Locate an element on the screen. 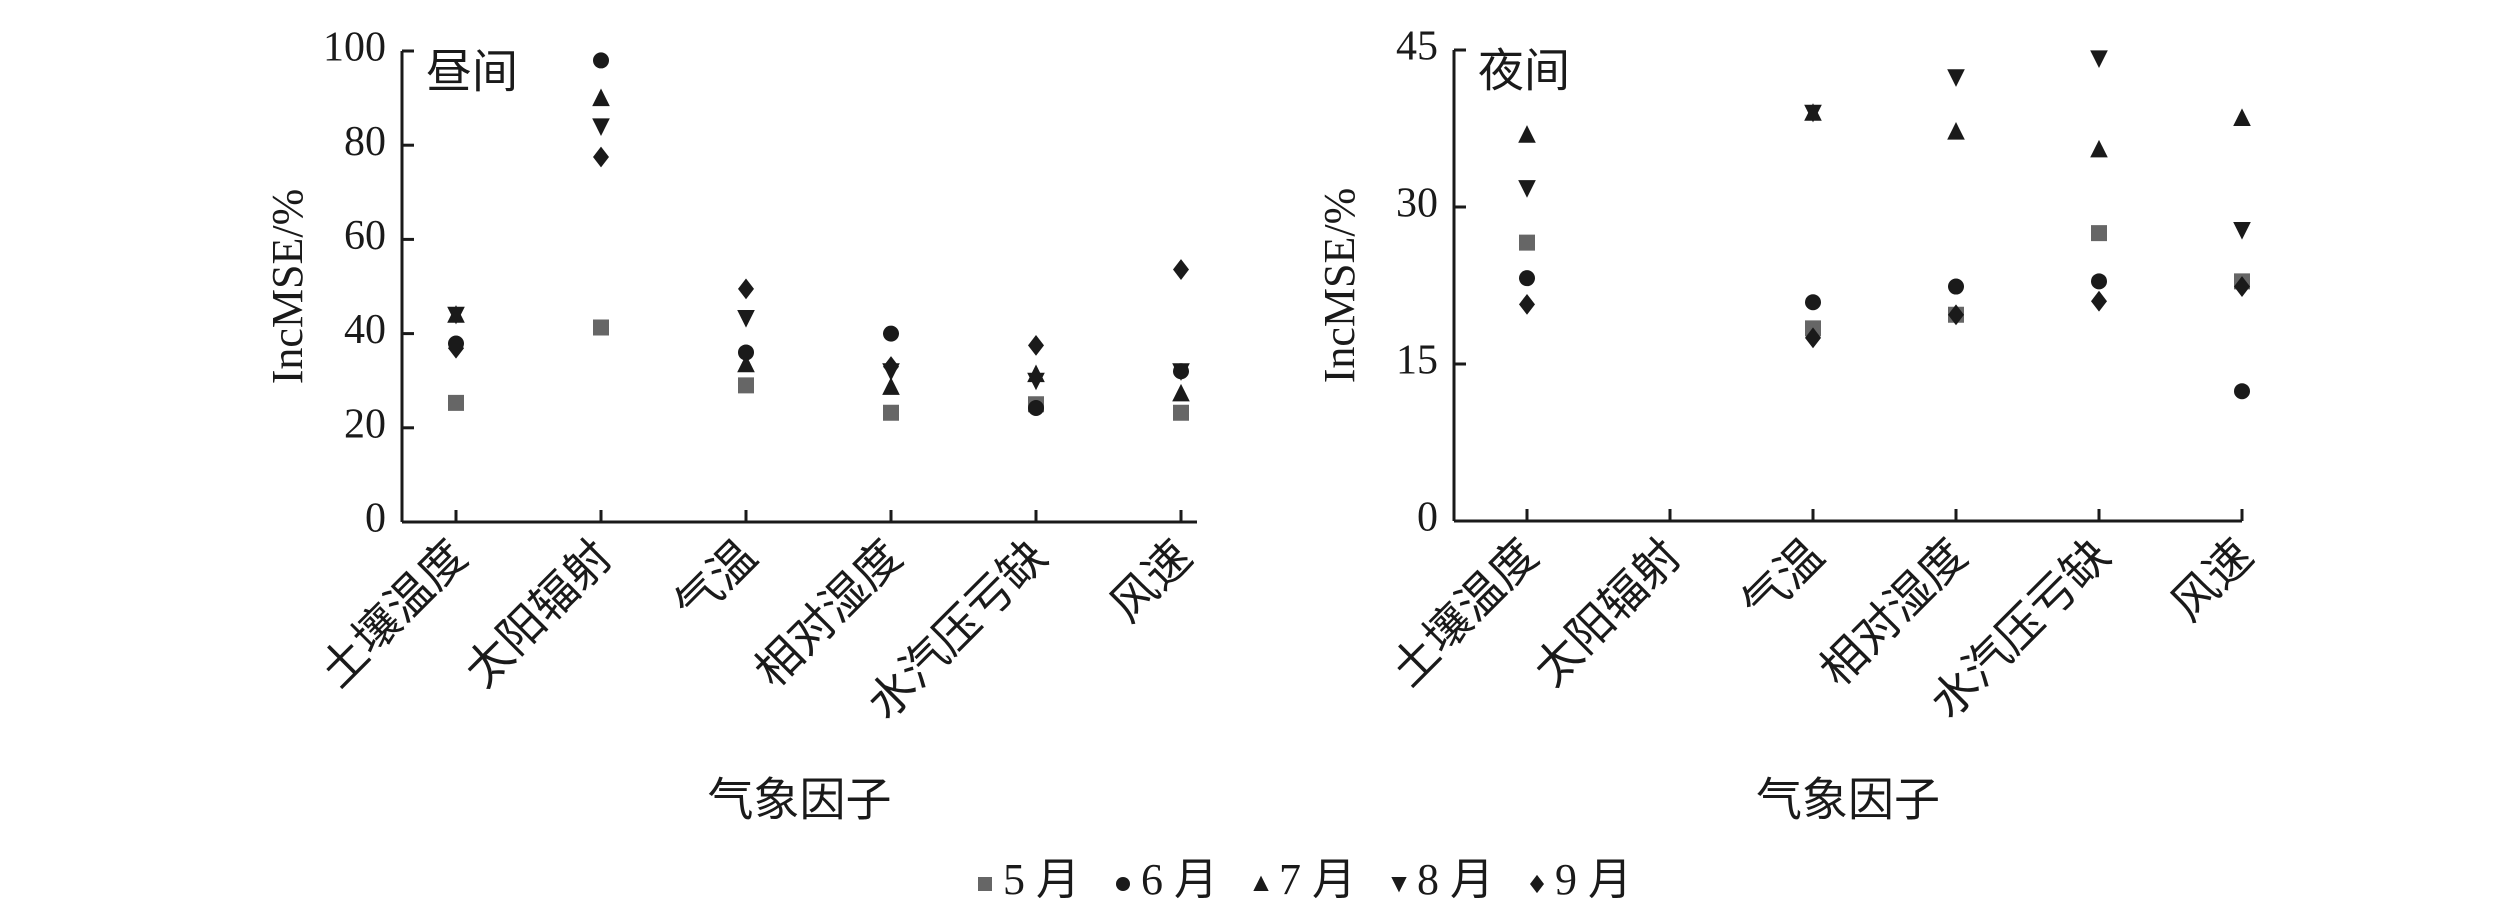 The width and height of the screenshot is (2520, 914). legend-label: 6 月 is located at coordinates (1179, 879).